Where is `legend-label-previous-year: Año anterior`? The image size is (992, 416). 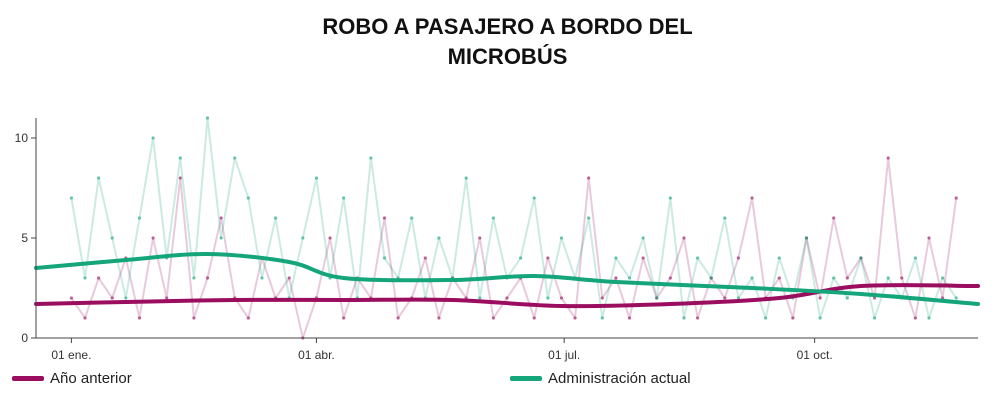
legend-label-previous-year: Año anterior is located at coordinates (91, 378).